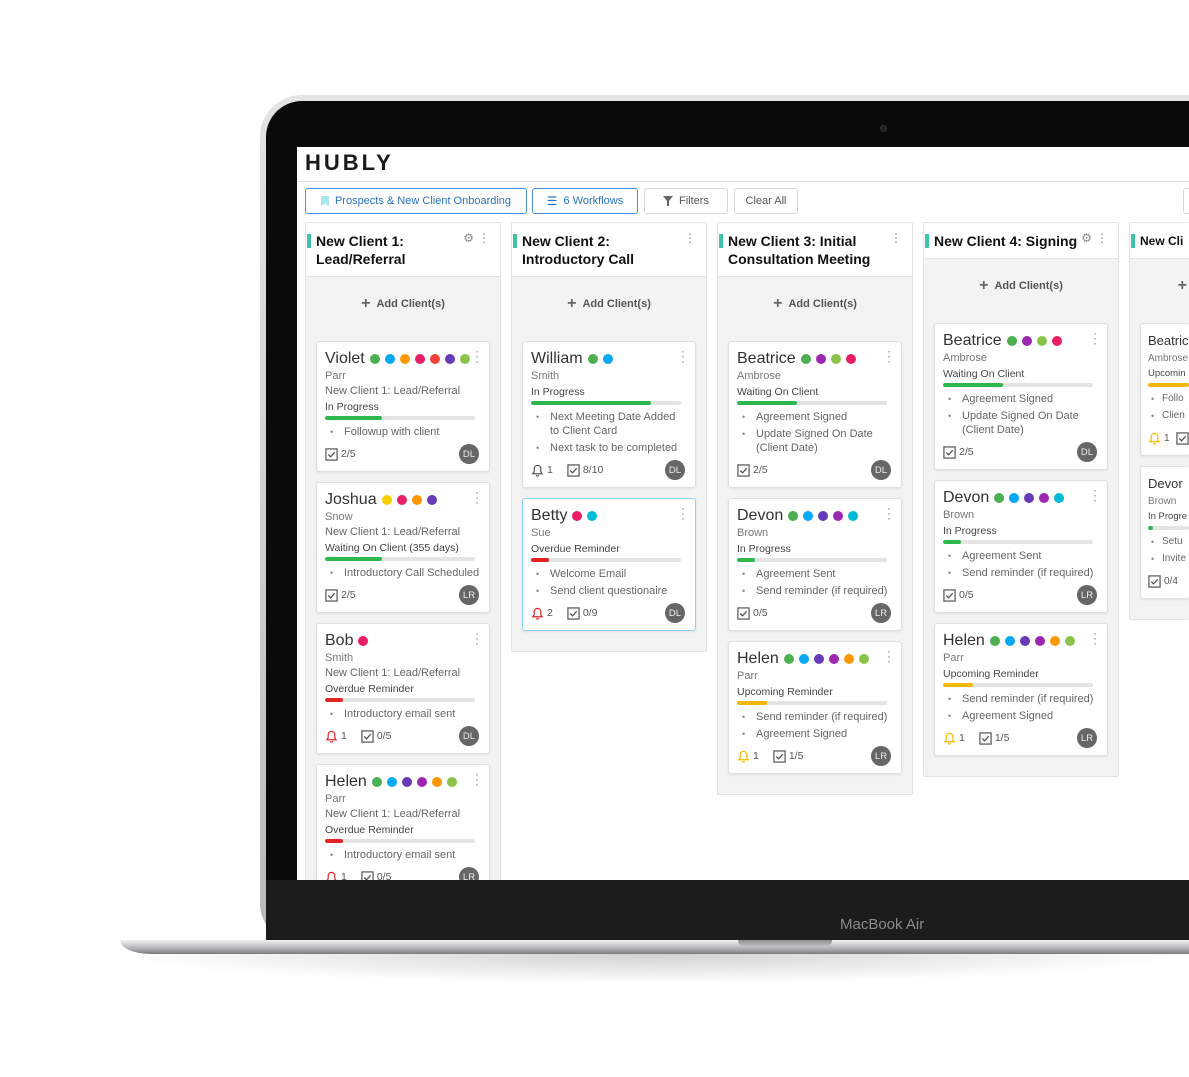  Describe the element at coordinates (1182, 438) in the screenshot. I see `tasks-progress` at that location.